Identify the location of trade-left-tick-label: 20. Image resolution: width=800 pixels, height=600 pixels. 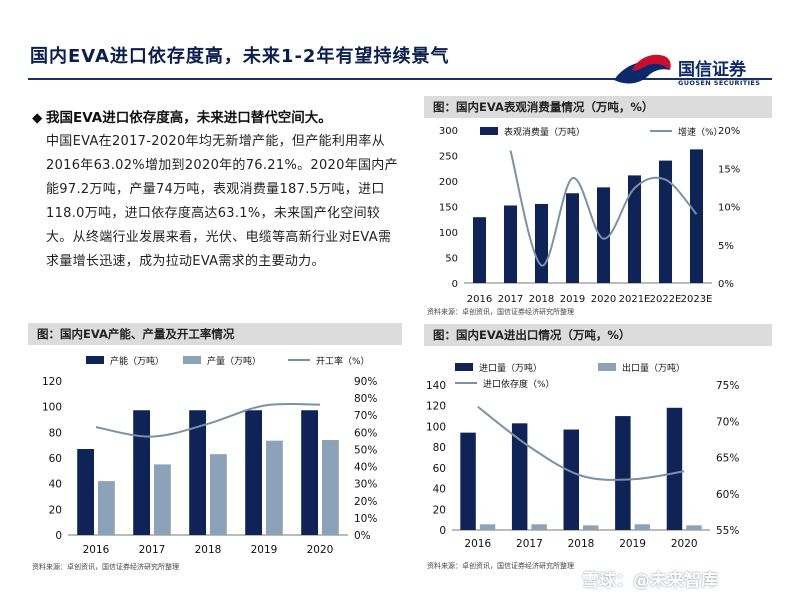
(439, 510).